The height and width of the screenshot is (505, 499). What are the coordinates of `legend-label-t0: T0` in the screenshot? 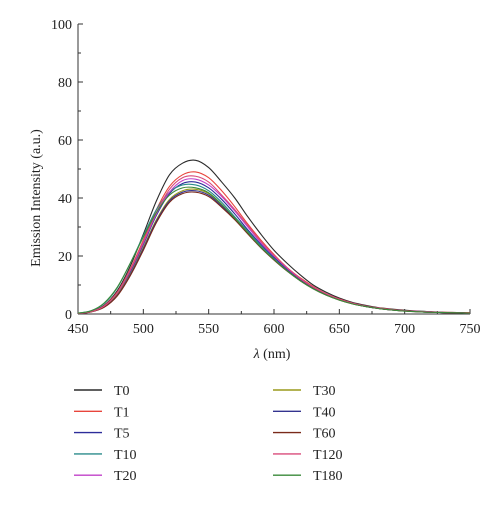 It's located at (122, 391).